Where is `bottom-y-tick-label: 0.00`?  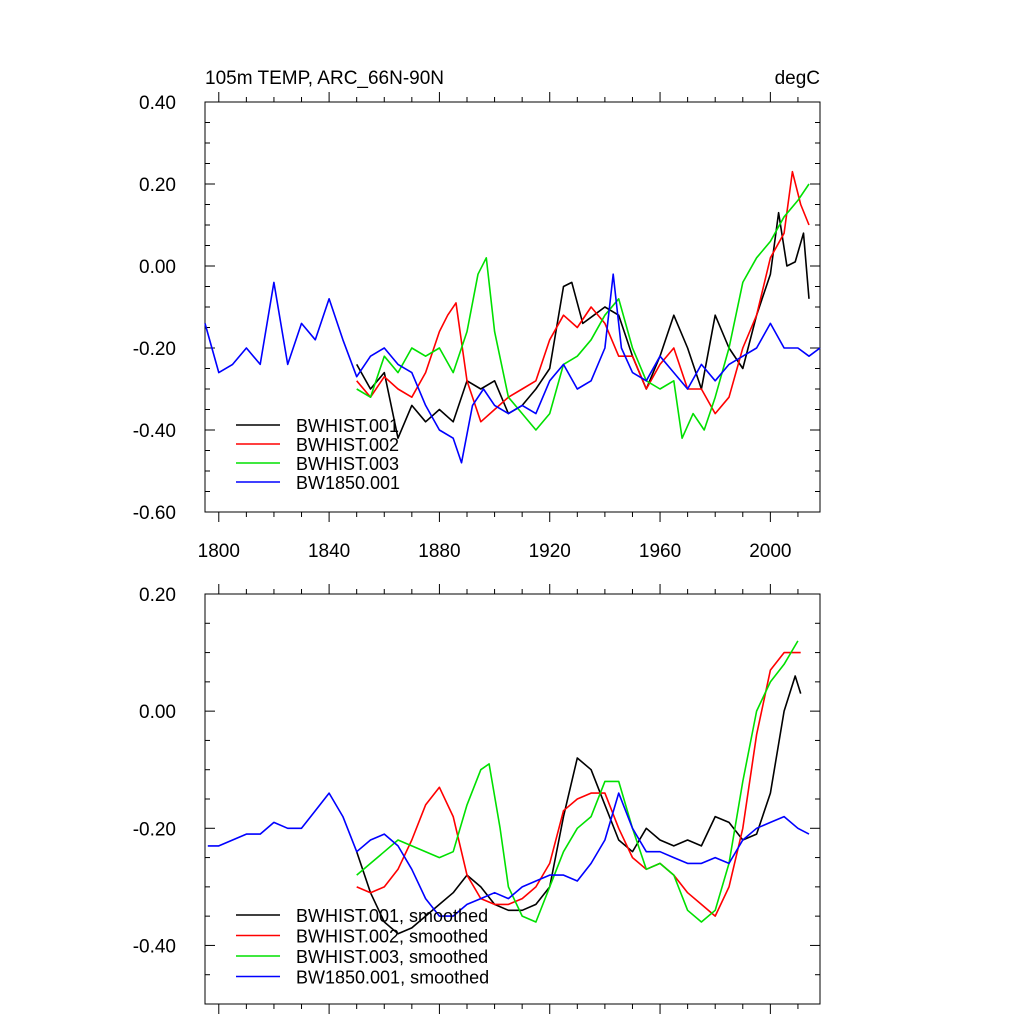
bottom-y-tick-label: 0.00 is located at coordinates (157, 712).